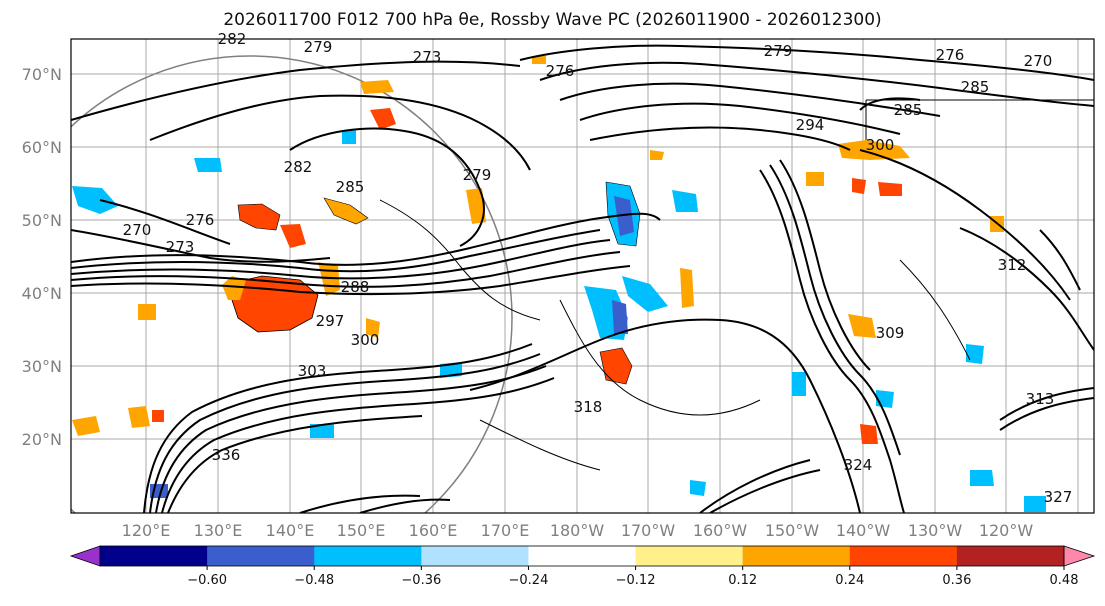 The height and width of the screenshot is (606, 1105). I want to click on lat-tick-label: 20°N, so click(42, 439).